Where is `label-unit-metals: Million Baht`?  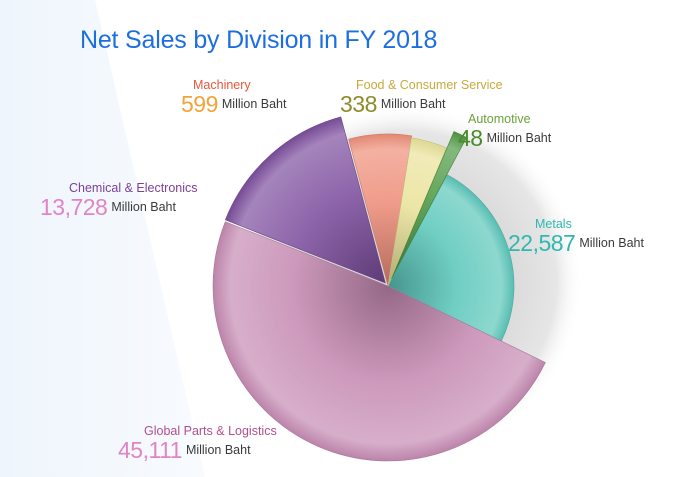 label-unit-metals: Million Baht is located at coordinates (611, 242).